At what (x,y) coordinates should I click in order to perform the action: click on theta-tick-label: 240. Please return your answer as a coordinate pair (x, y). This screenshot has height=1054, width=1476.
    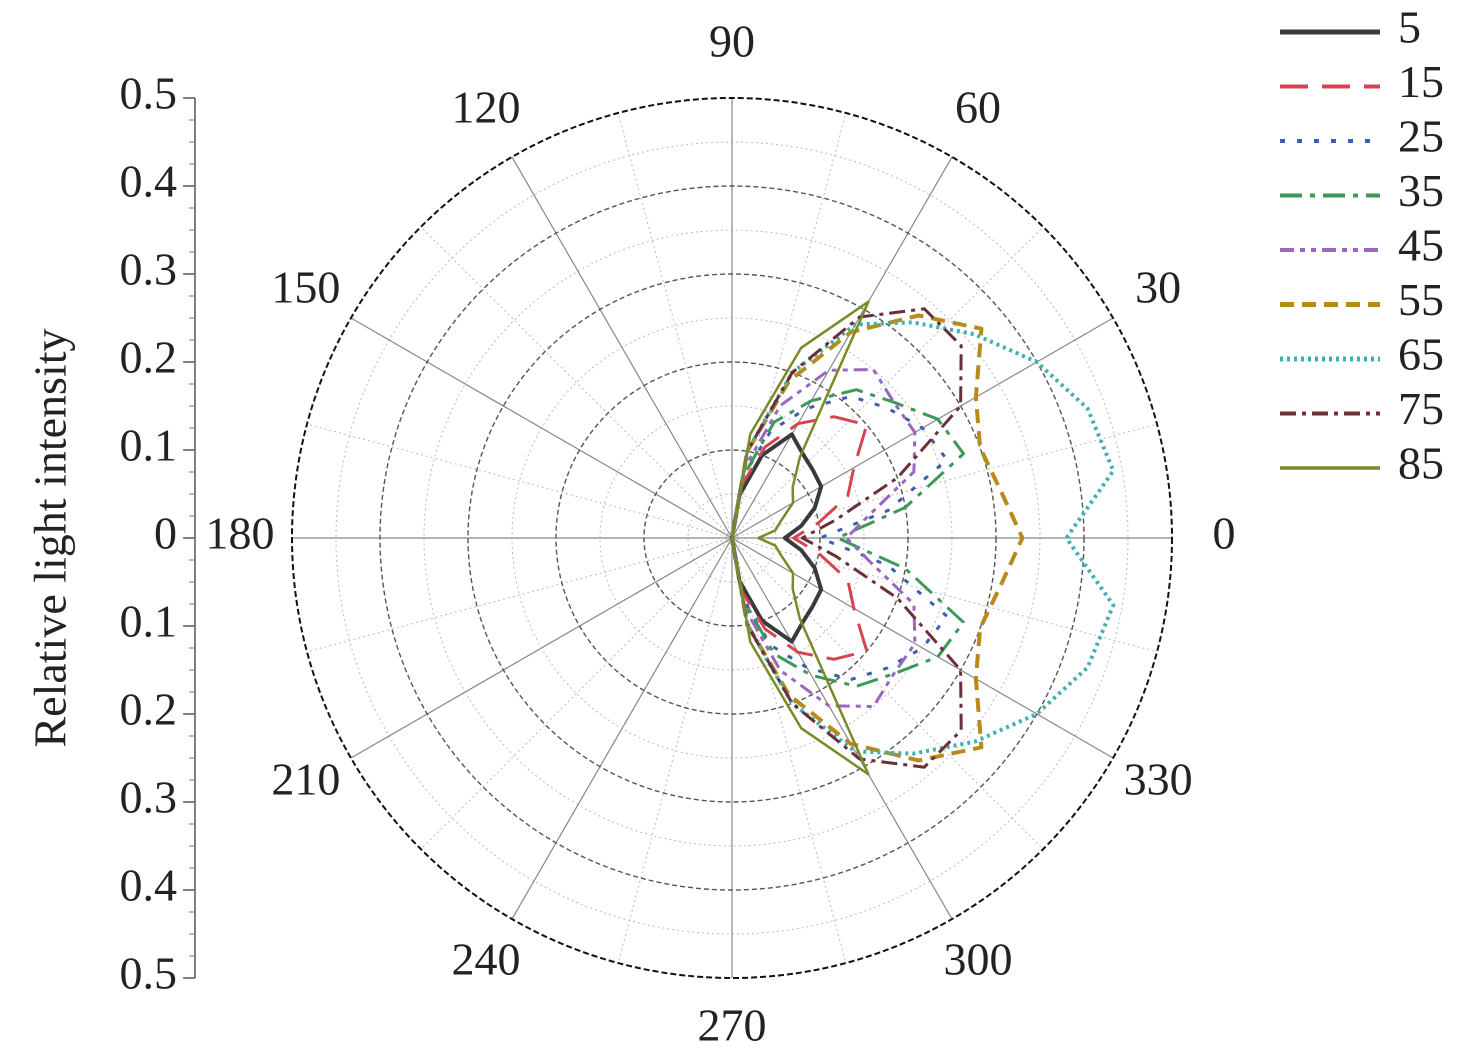
    Looking at the image, I should click on (486, 959).